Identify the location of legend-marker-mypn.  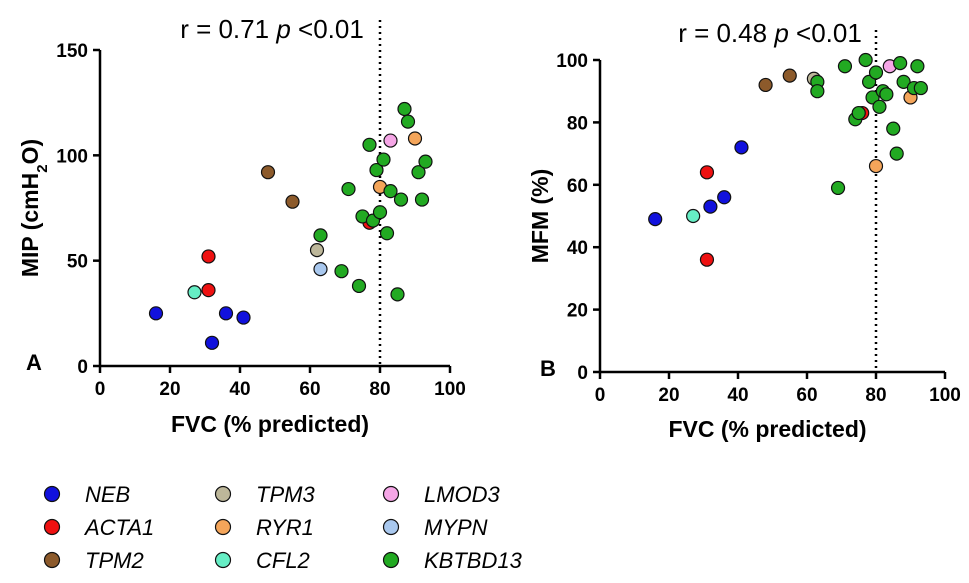
(391, 527).